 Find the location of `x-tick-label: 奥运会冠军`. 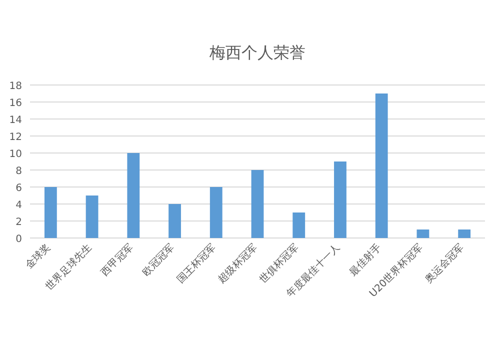

x-tick-label: 奥运会冠军 is located at coordinates (444, 264).